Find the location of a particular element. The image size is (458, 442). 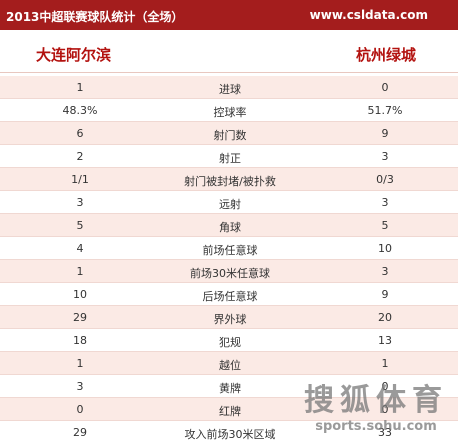

stat-name: 犯规 is located at coordinates (230, 342).